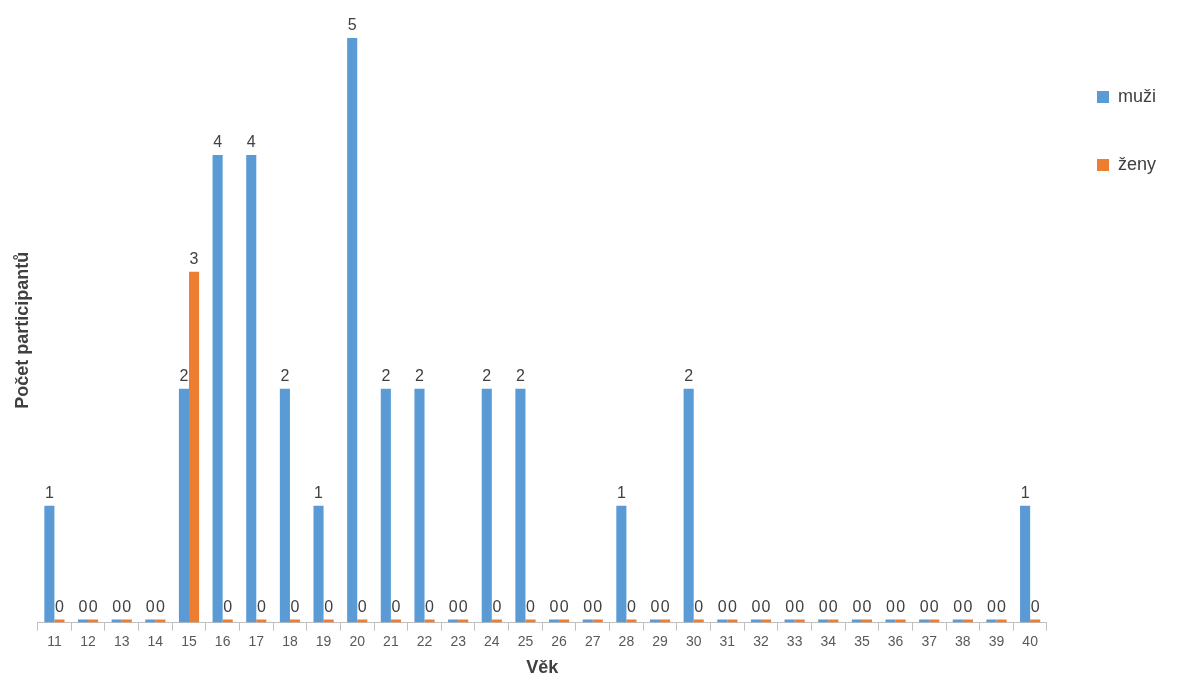  What do you see at coordinates (492, 640) in the screenshot?
I see `x-tick-label: 24` at bounding box center [492, 640].